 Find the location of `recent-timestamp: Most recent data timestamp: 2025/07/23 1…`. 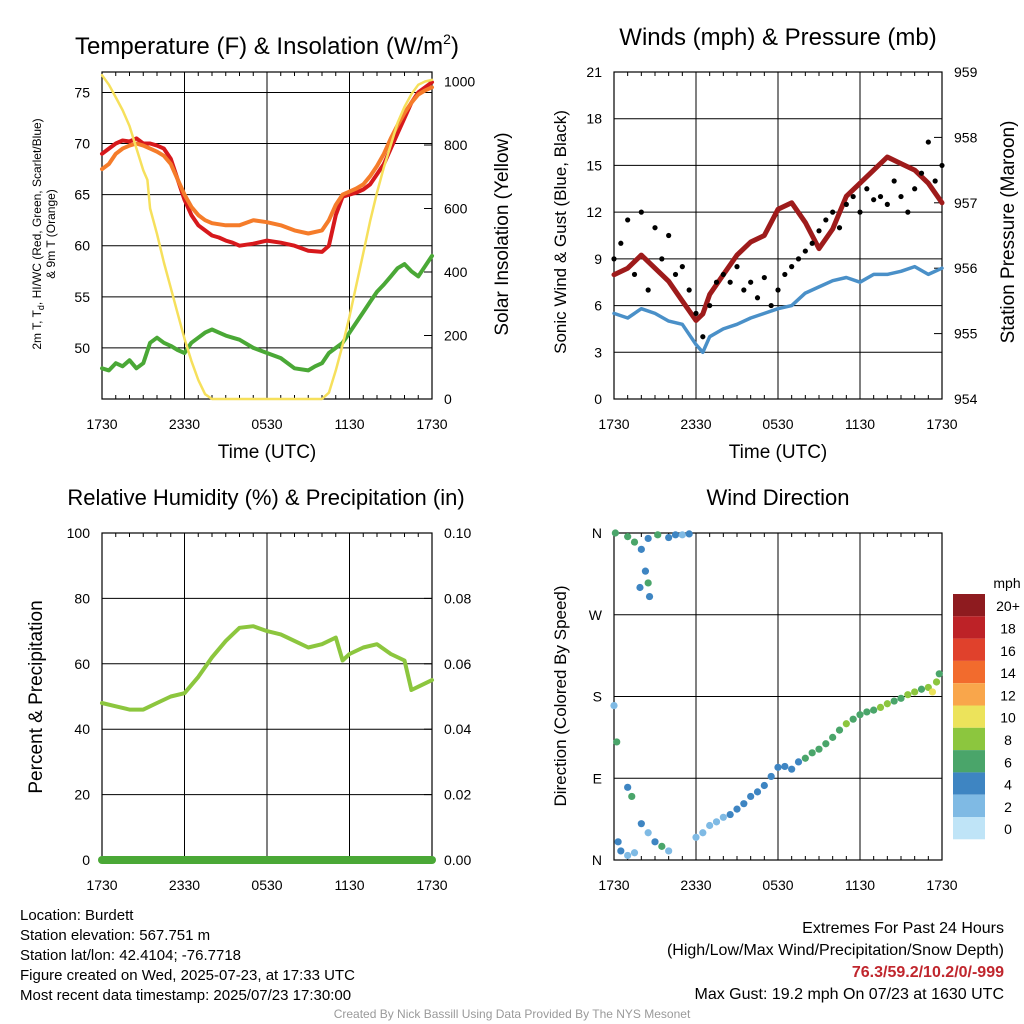

recent-timestamp: Most recent data timestamp: 2025/07/23 1… is located at coordinates (186, 995).